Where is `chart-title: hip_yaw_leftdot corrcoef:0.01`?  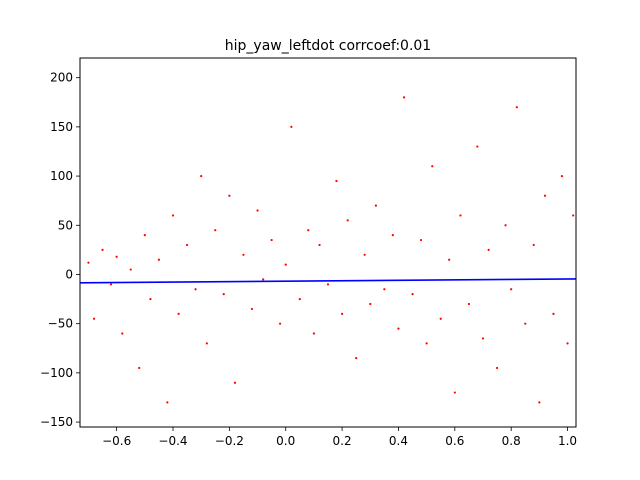
chart-title: hip_yaw_leftdot corrcoef:0.01 is located at coordinates (328, 46).